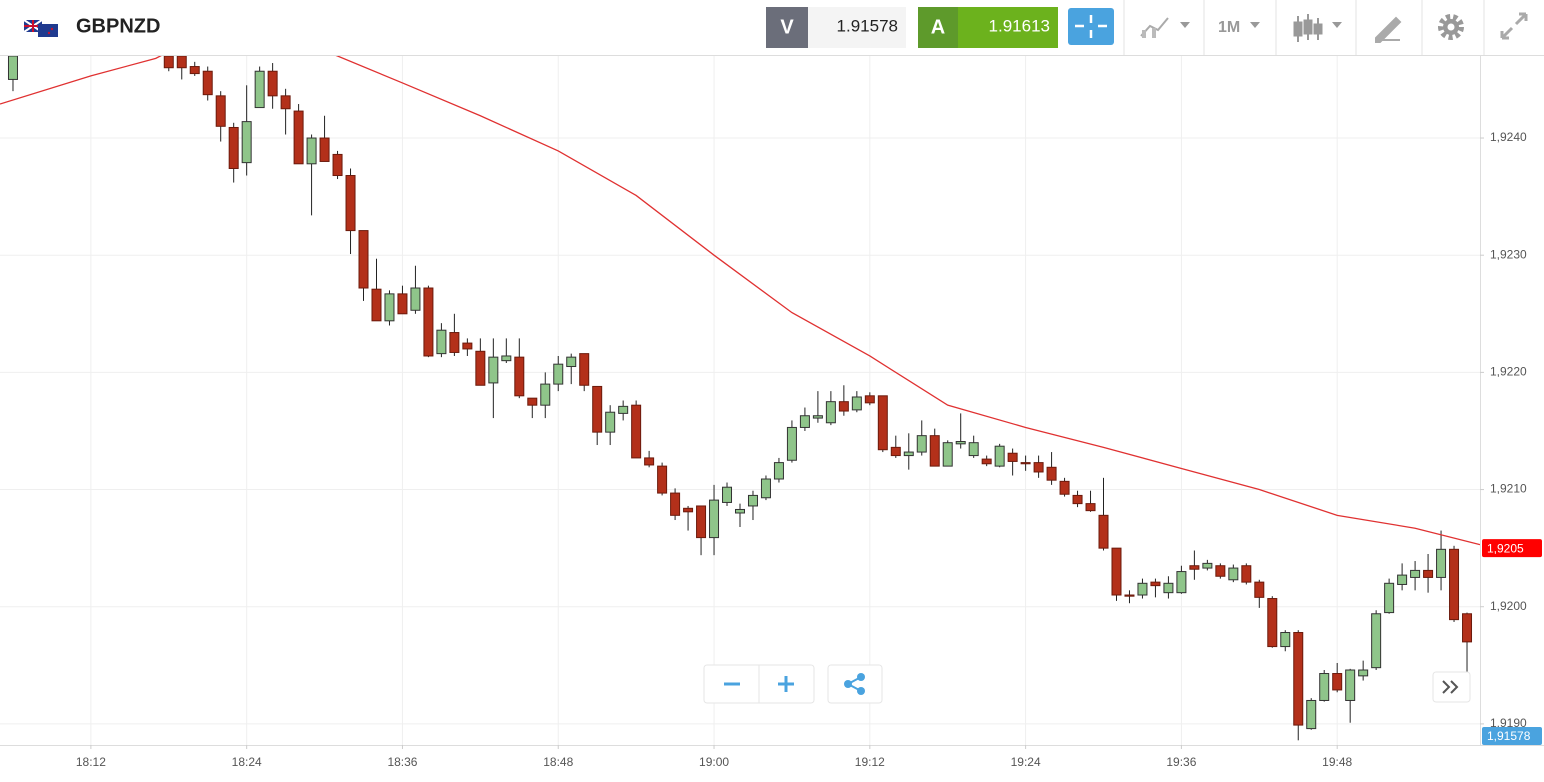  What do you see at coordinates (1026, 762) in the screenshot?
I see `x-tick-label: 19:24` at bounding box center [1026, 762].